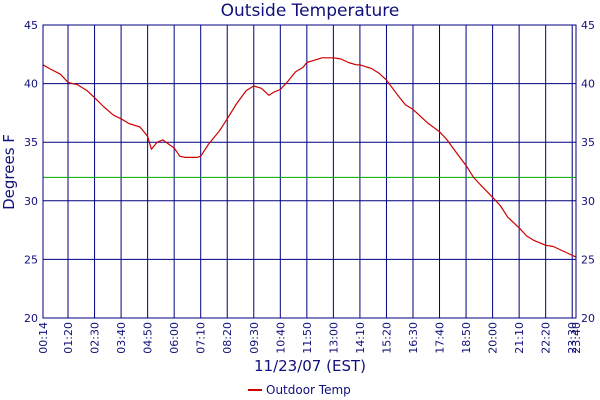  What do you see at coordinates (310, 366) in the screenshot?
I see `x-axis-label: 11/23/07 (EST)` at bounding box center [310, 366].